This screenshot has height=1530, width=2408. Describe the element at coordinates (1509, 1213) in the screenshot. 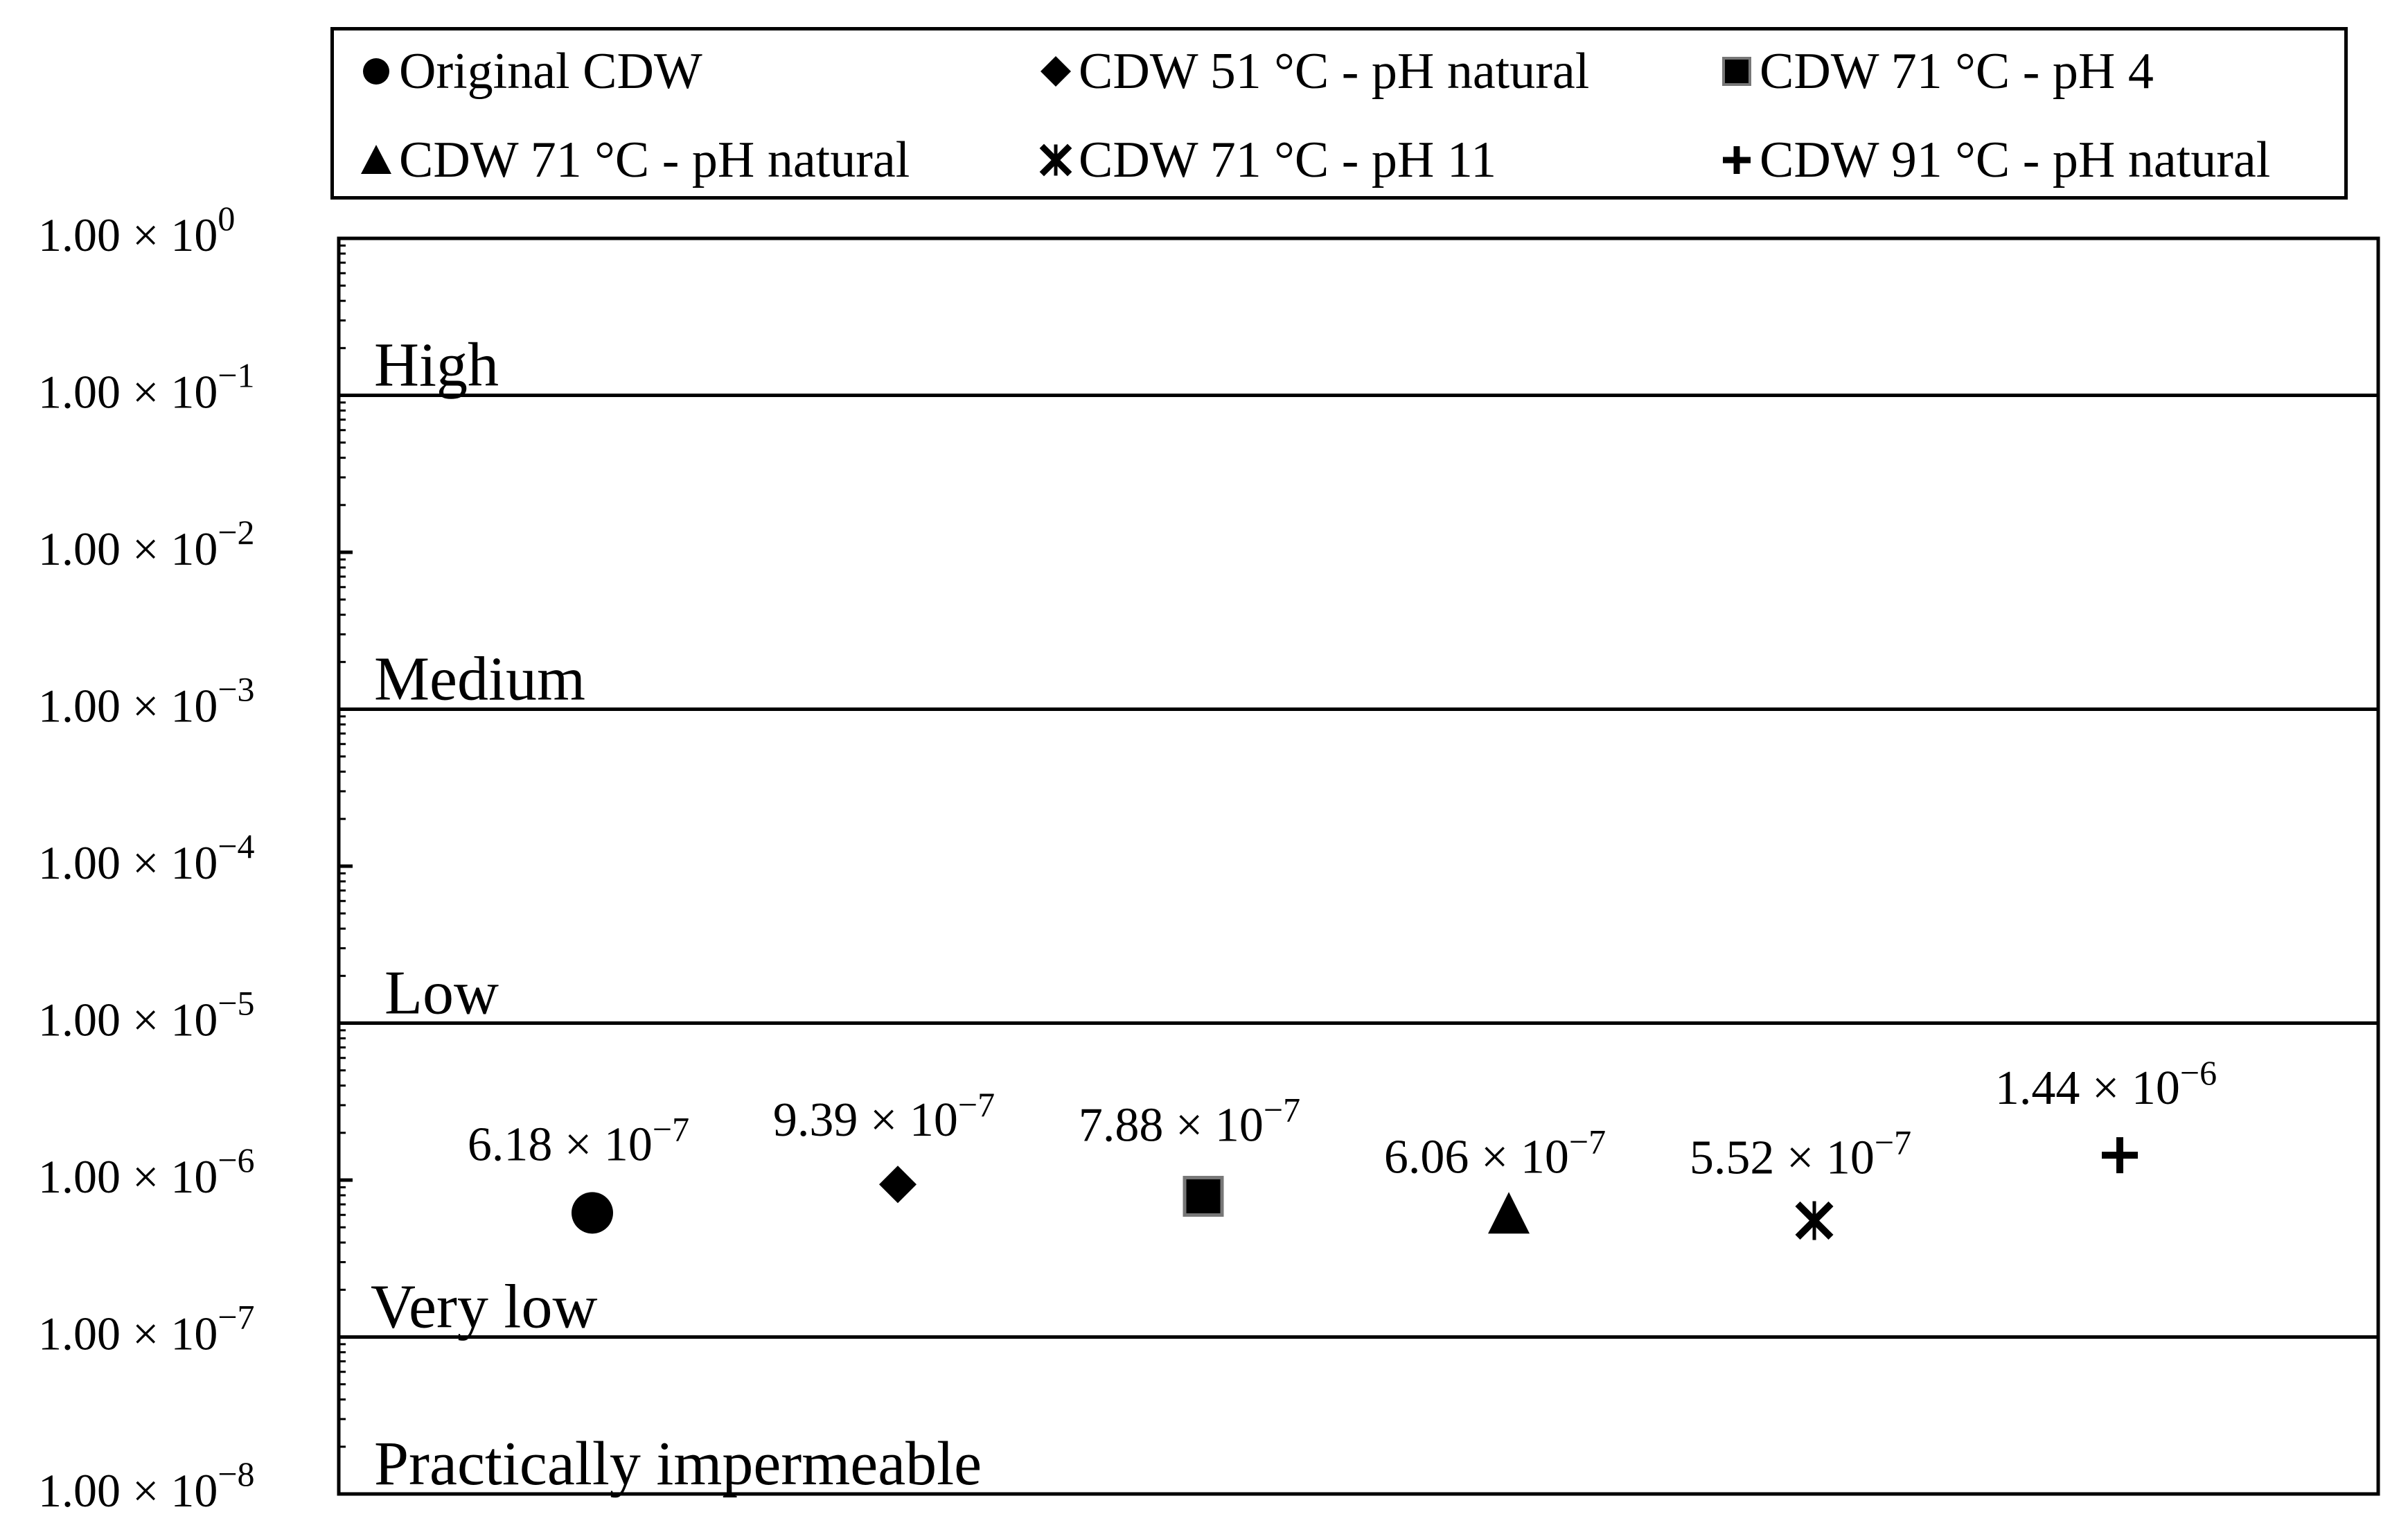

I see `data-point-triangle` at that location.